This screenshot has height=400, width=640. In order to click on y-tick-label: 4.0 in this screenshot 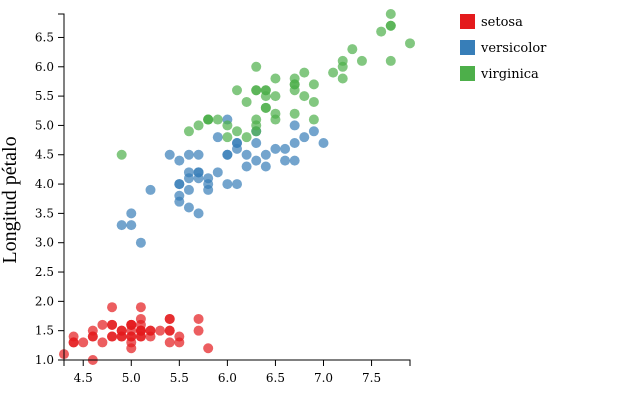, I will do `click(44, 184)`.